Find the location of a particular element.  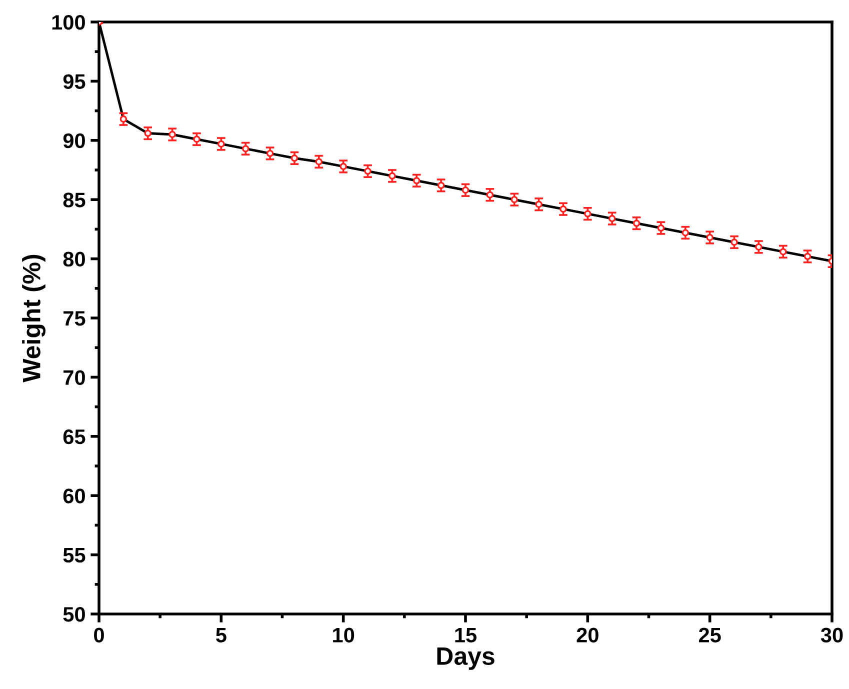

x-tick-label: 20 is located at coordinates (587, 635).